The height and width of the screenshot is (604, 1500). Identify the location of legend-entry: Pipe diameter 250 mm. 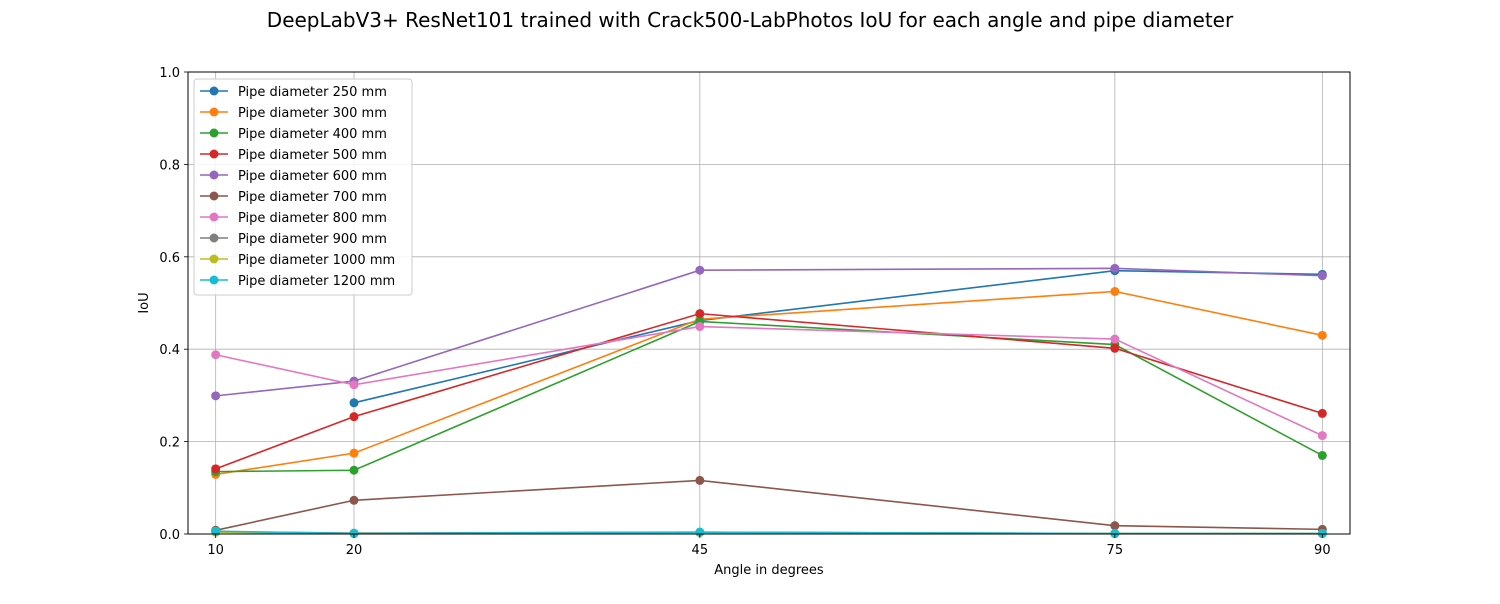
(293, 92).